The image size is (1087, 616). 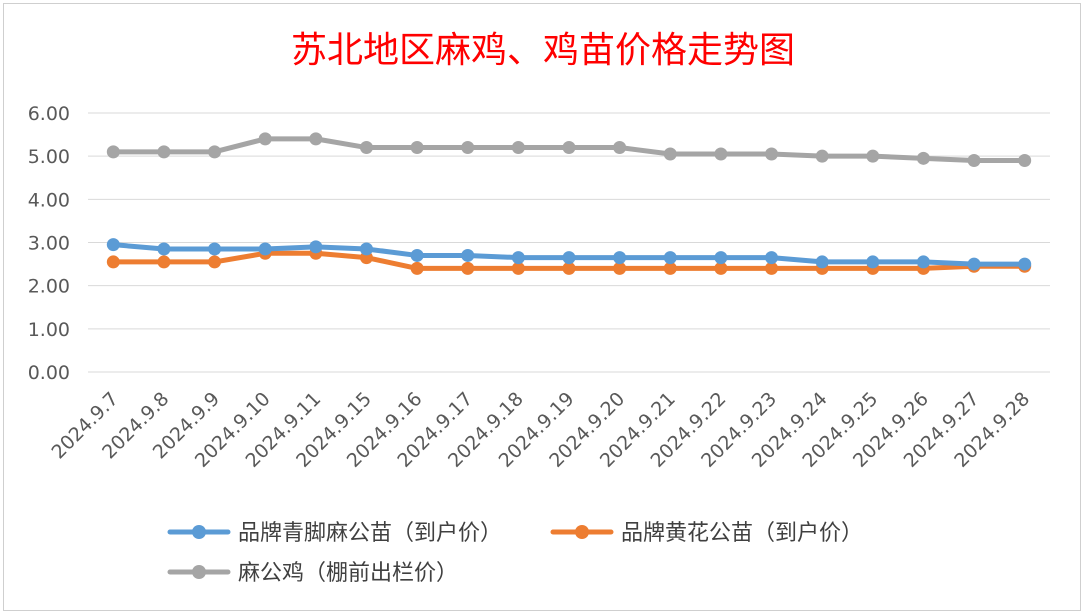 What do you see at coordinates (49, 114) in the screenshot?
I see `y-tick-label: 6.00` at bounding box center [49, 114].